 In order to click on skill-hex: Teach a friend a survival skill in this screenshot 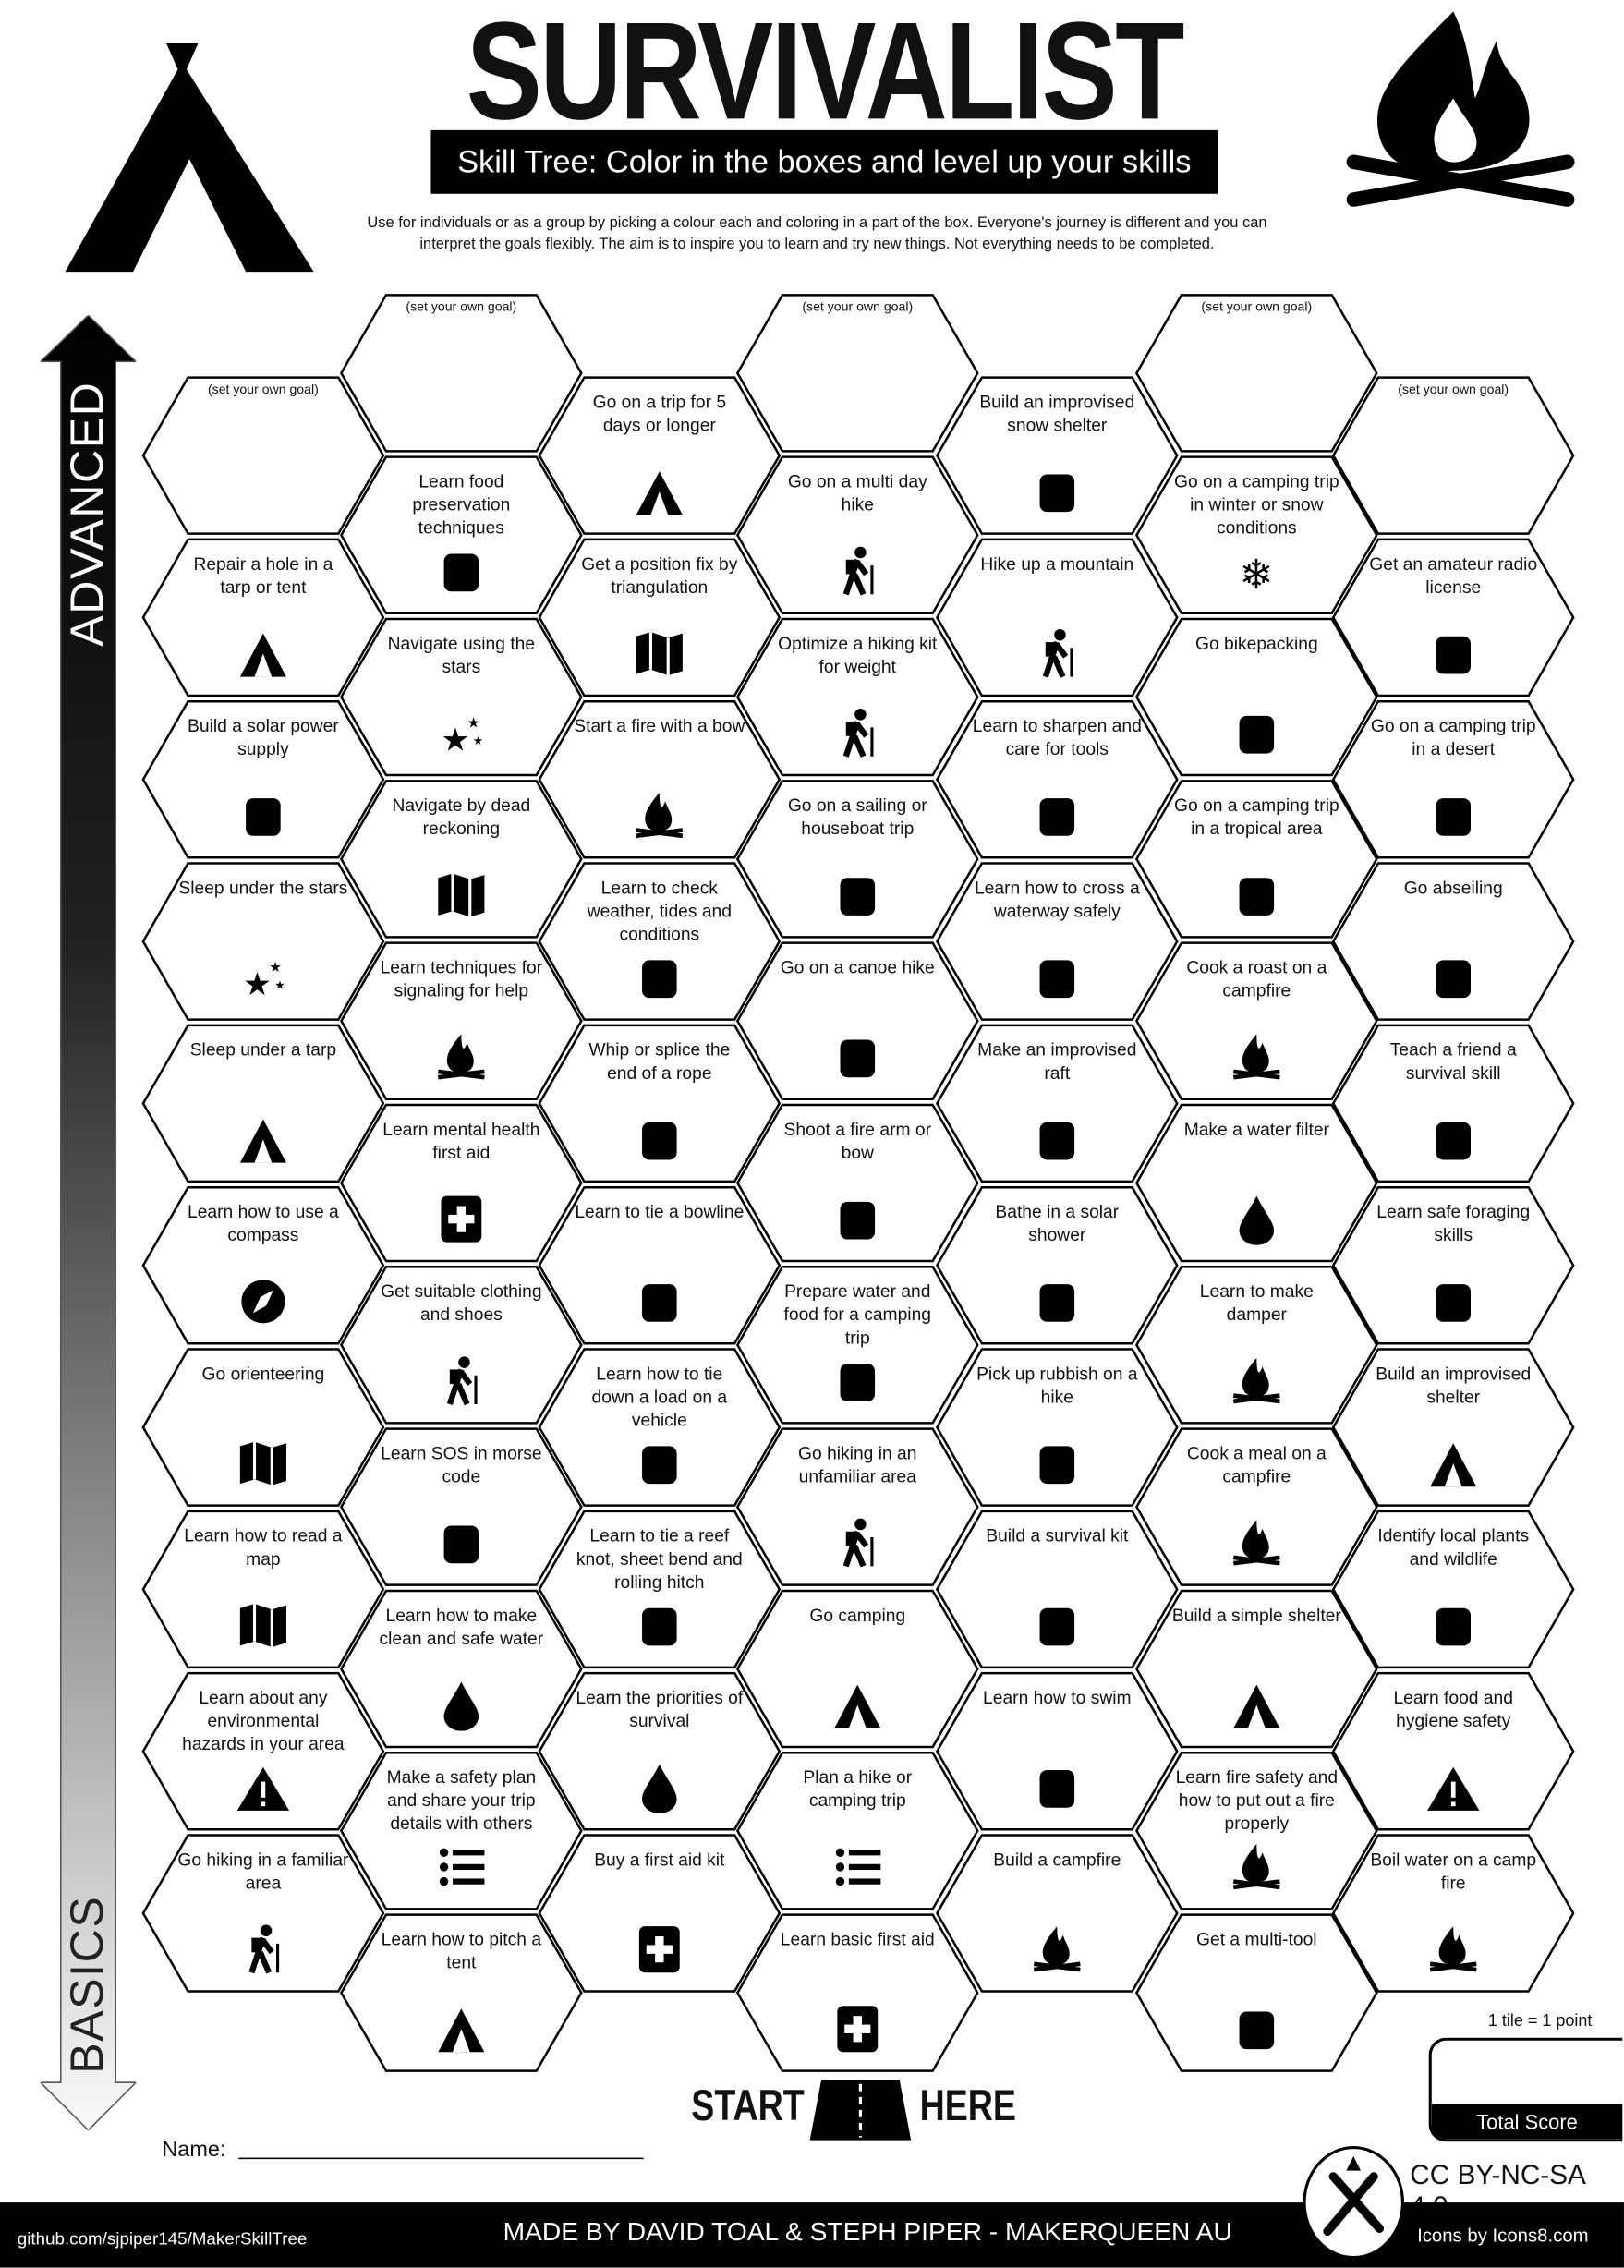, I will do `click(1453, 1103)`.